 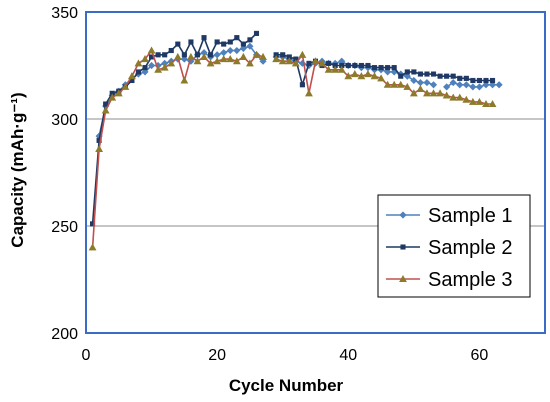 What do you see at coordinates (470, 280) in the screenshot?
I see `legend-label: Sample 3` at bounding box center [470, 280].